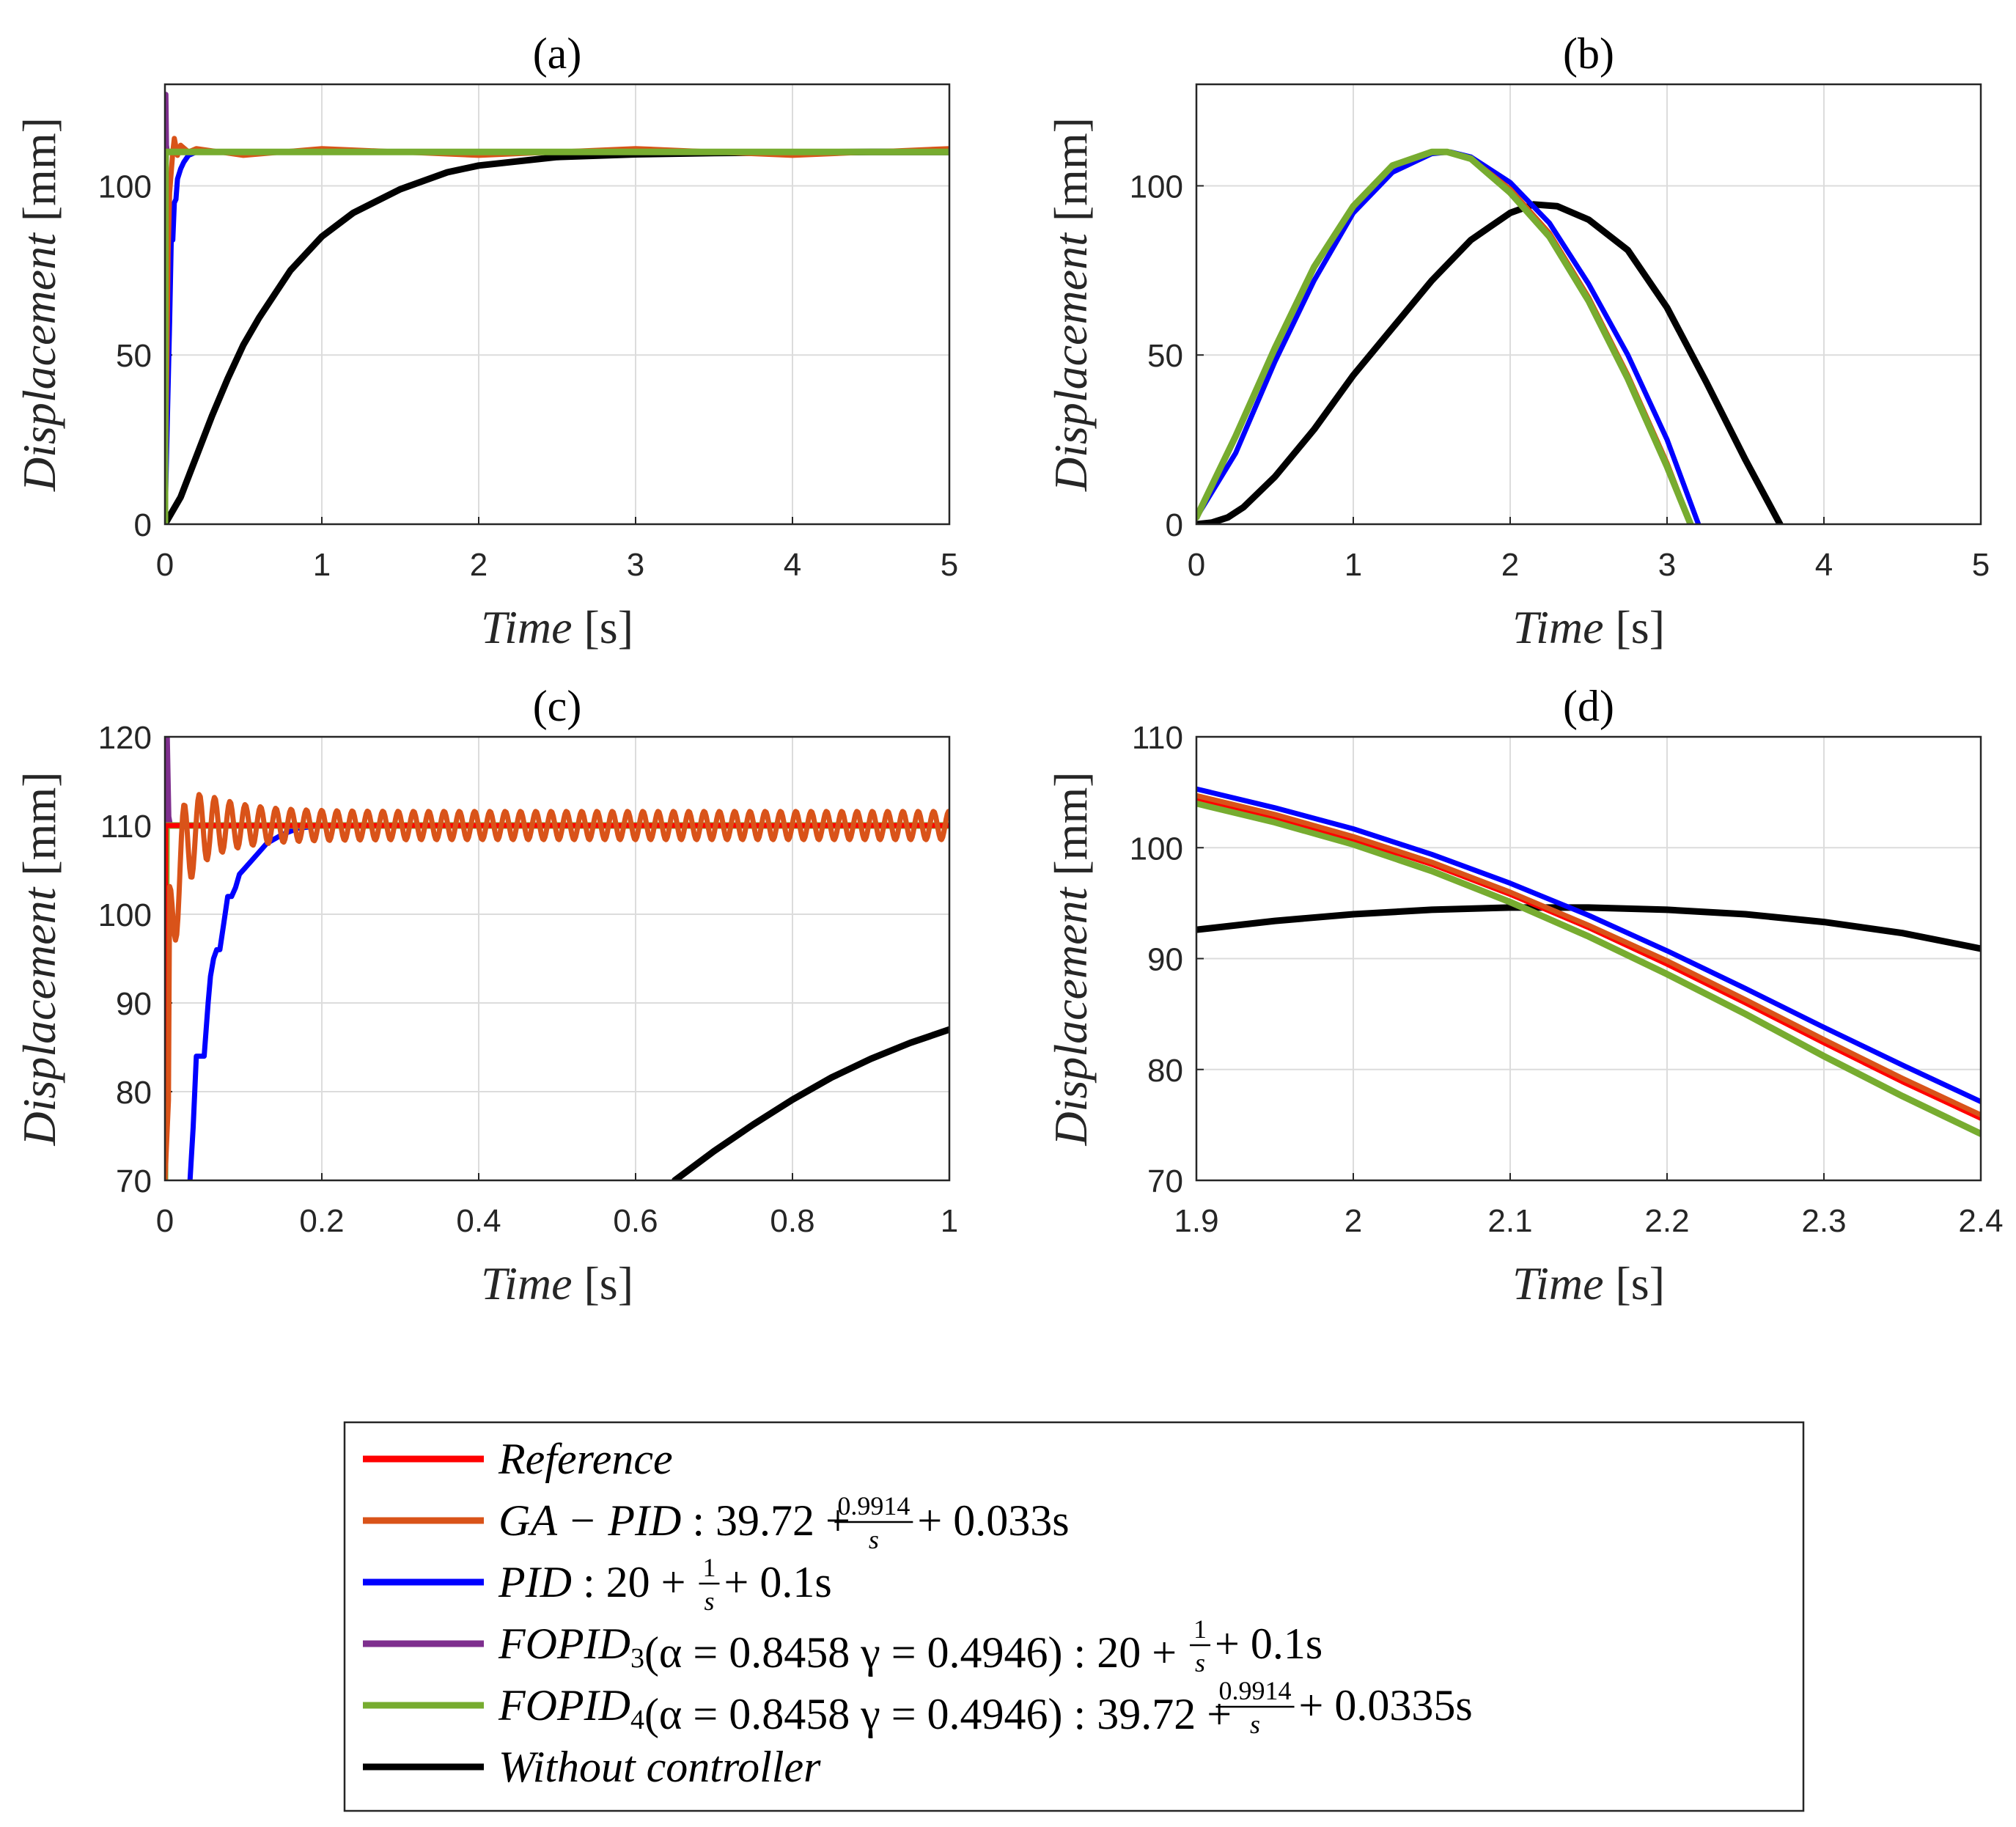 This screenshot has height=1827, width=2016. What do you see at coordinates (1588, 706) in the screenshot?
I see `panel-title: (d)` at bounding box center [1588, 706].